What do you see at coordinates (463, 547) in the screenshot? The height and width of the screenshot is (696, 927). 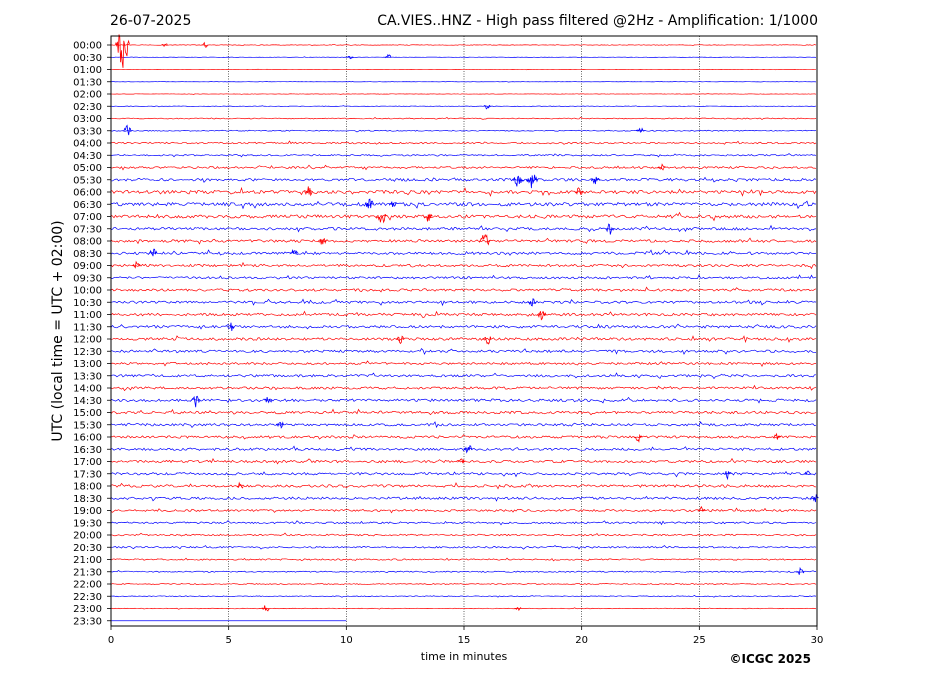 I see `trace-row-2030` at bounding box center [463, 547].